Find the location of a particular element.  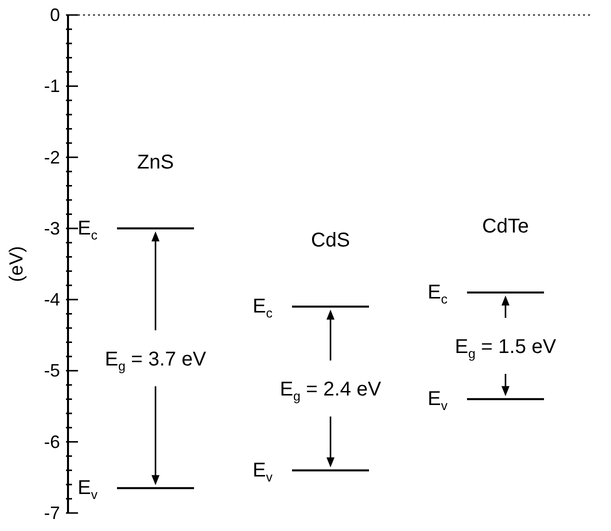

annotation: E$_{g}$ = 3.7 eV is located at coordinates (155, 360).